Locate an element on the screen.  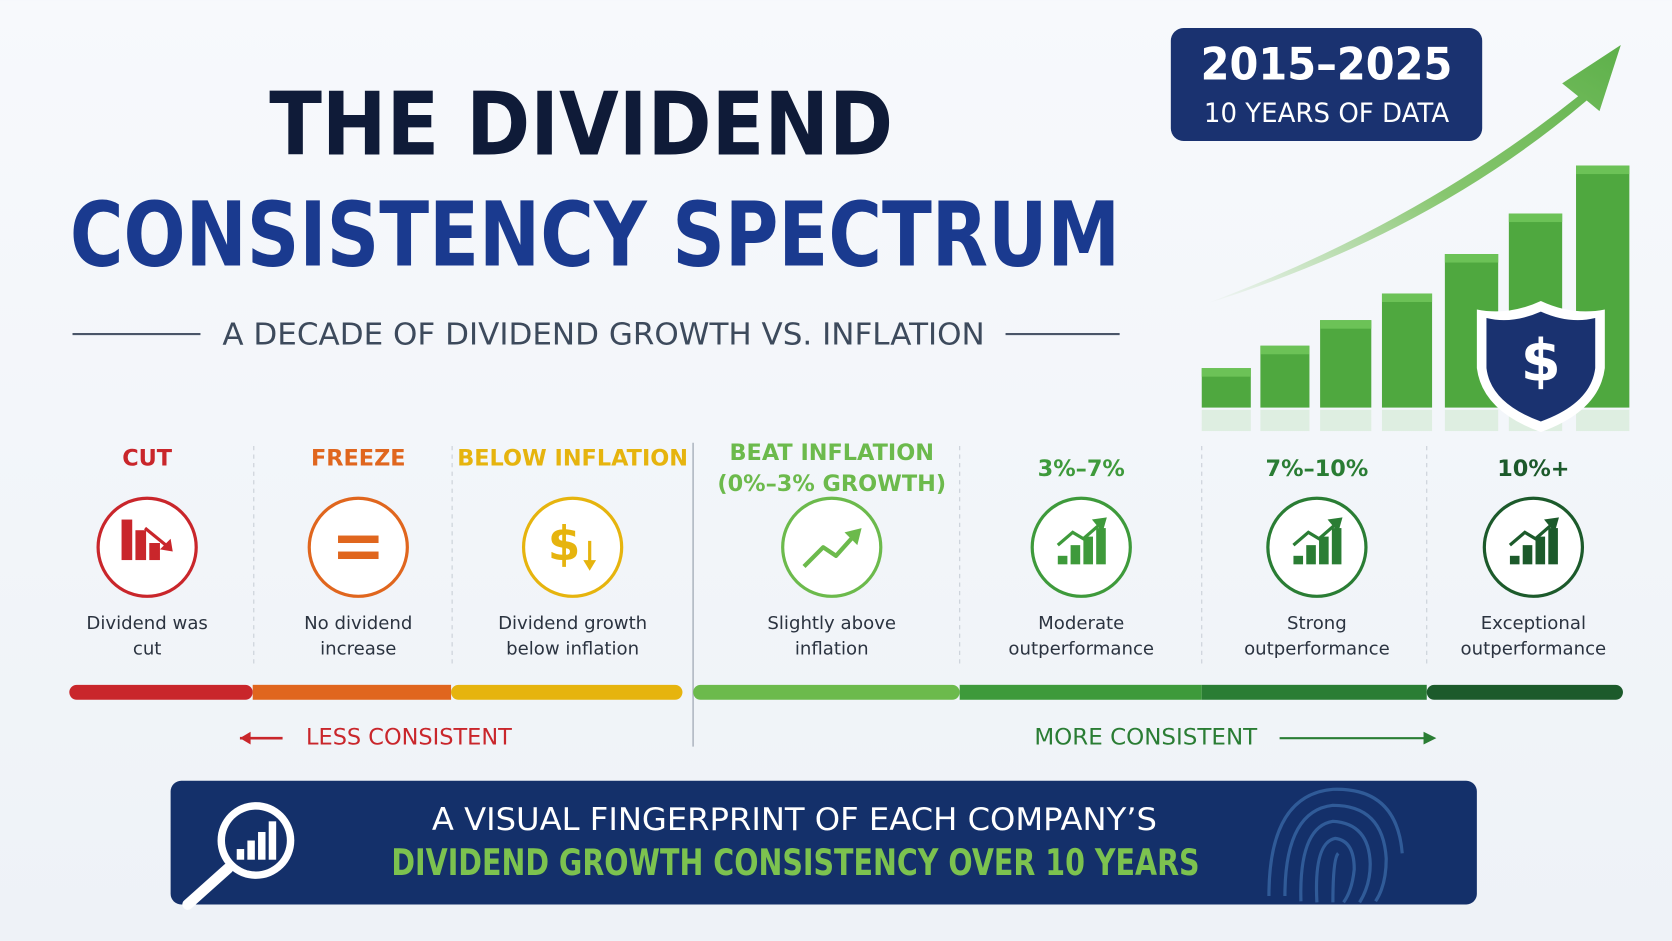
shield is located at coordinates (1541, 366).